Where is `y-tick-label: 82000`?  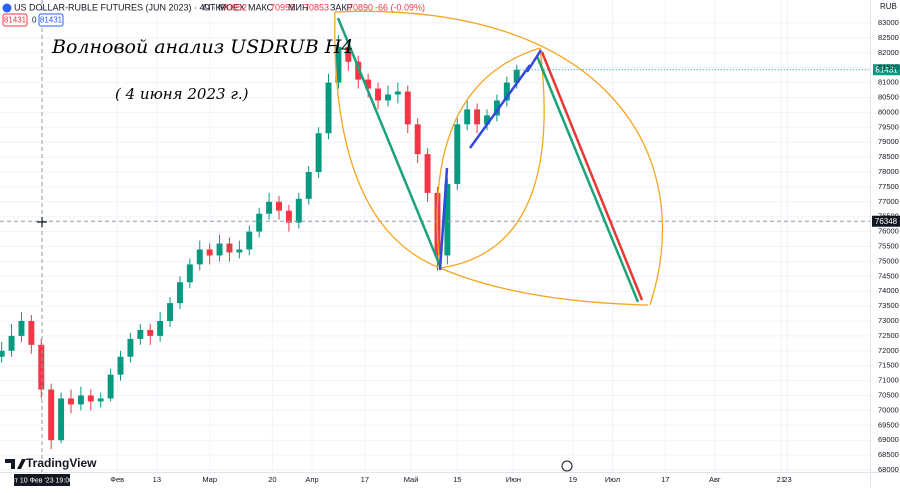 y-tick-label: 82000 is located at coordinates (888, 52).